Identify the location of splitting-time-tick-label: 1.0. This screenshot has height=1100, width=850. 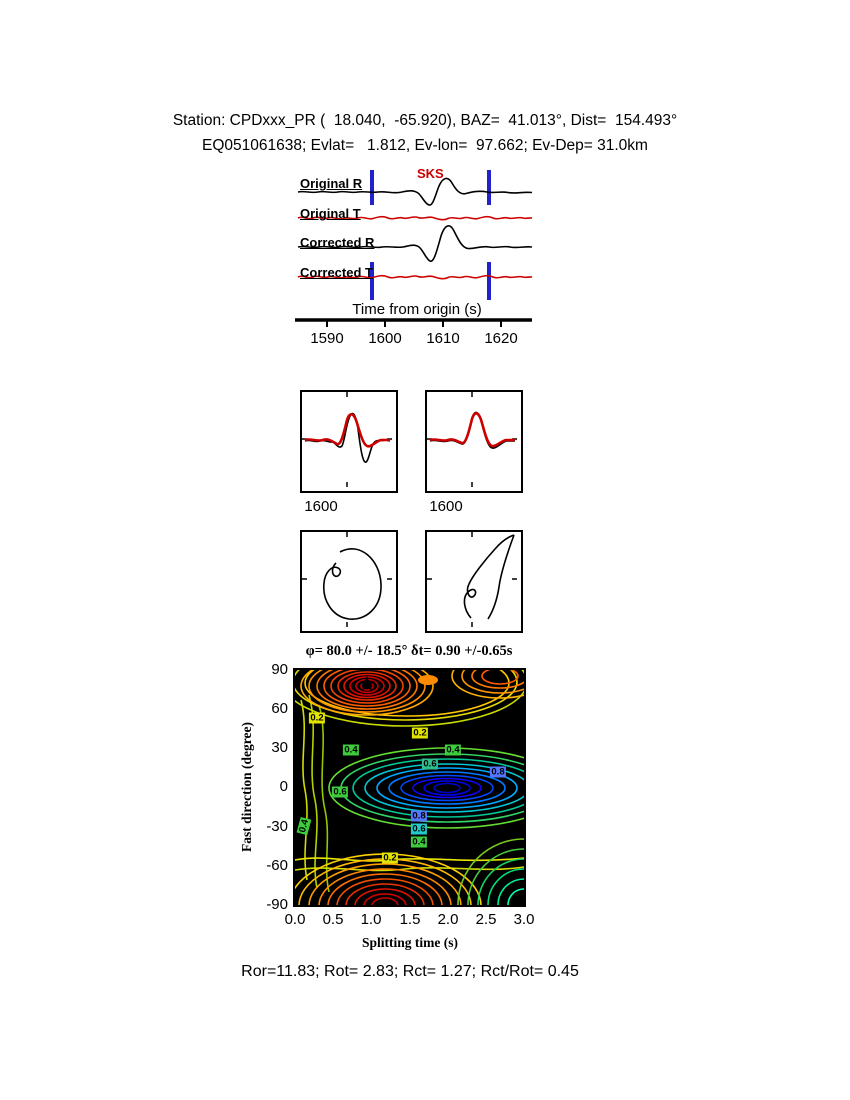
(371, 919).